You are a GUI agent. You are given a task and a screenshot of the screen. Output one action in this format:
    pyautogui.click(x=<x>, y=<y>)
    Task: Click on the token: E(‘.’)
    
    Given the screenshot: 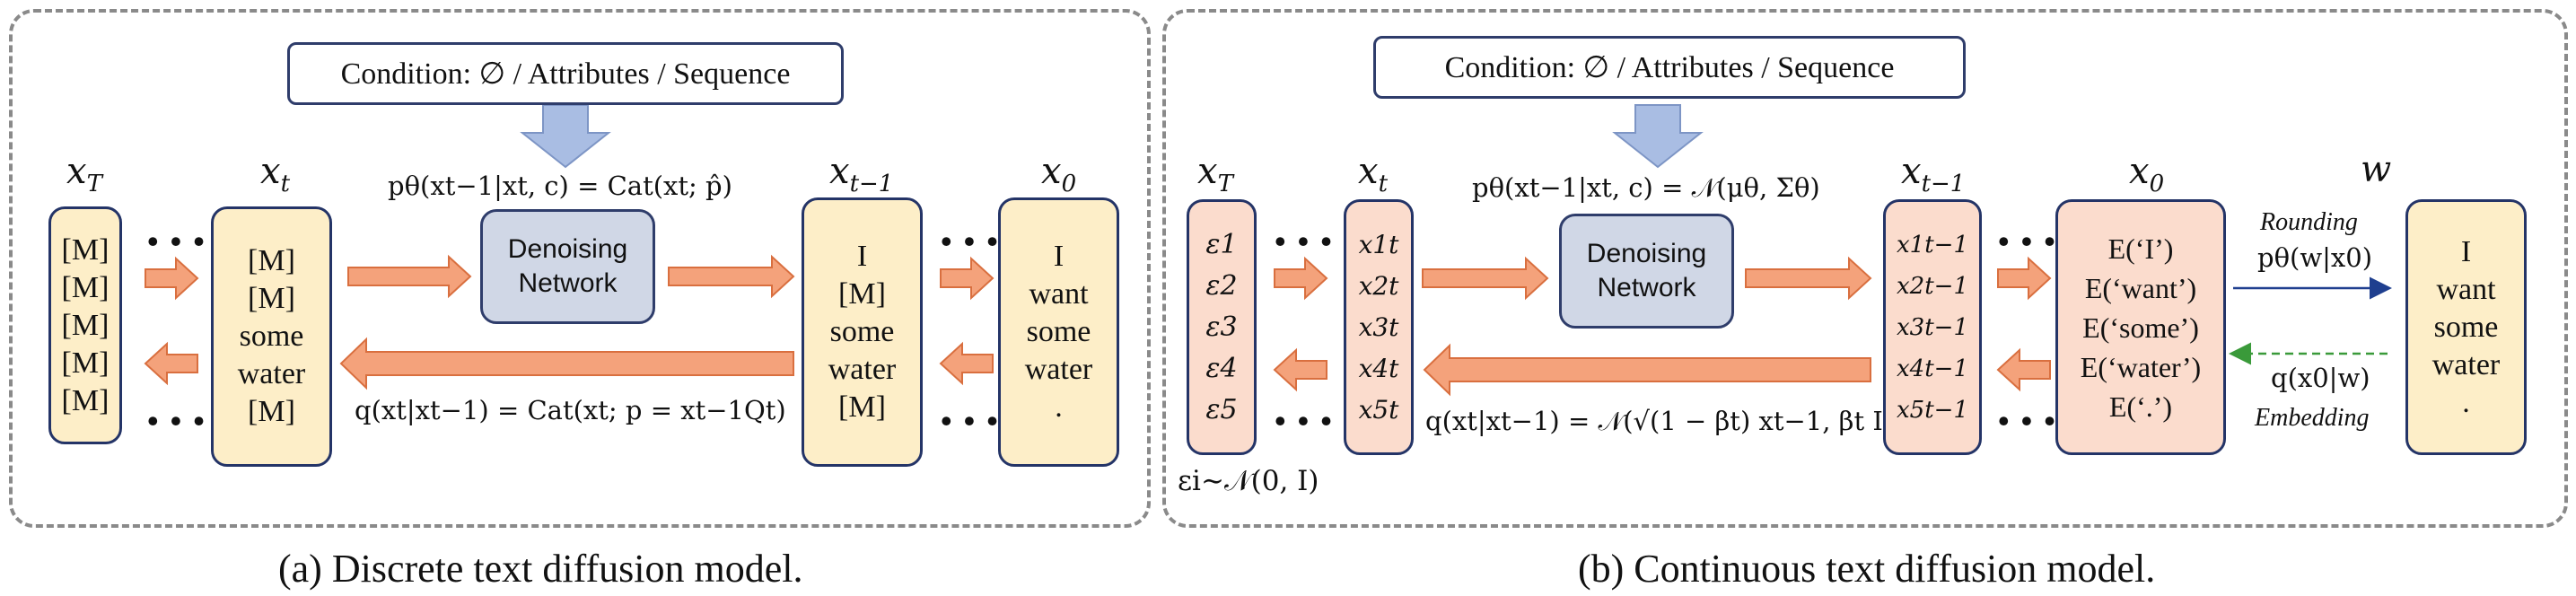 What is the action you would take?
    pyautogui.click(x=2140, y=406)
    